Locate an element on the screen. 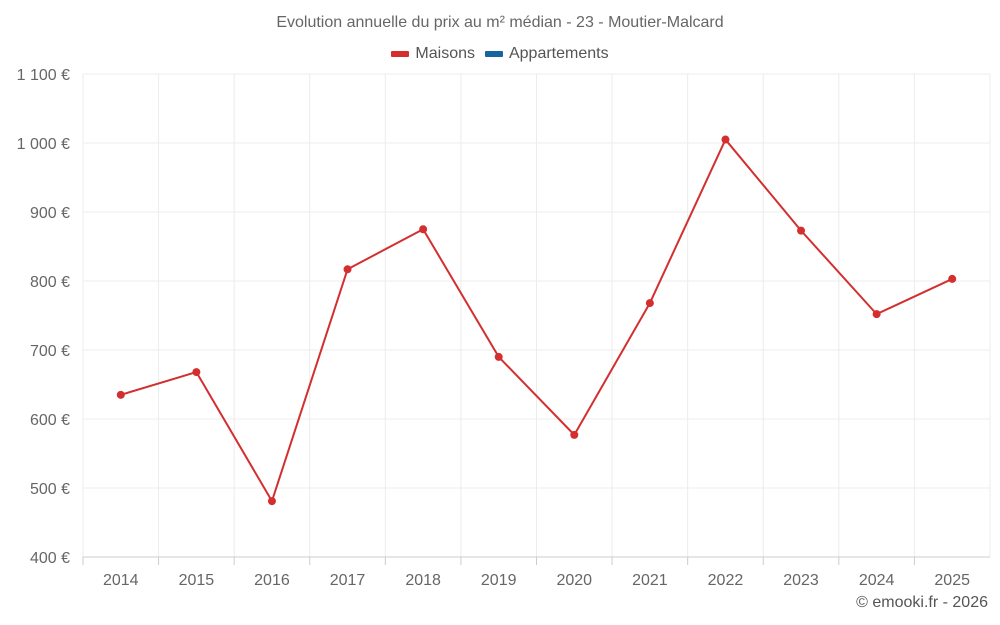 This screenshot has height=625, width=1000. legend-item-maisons: Maisons is located at coordinates (433, 54).